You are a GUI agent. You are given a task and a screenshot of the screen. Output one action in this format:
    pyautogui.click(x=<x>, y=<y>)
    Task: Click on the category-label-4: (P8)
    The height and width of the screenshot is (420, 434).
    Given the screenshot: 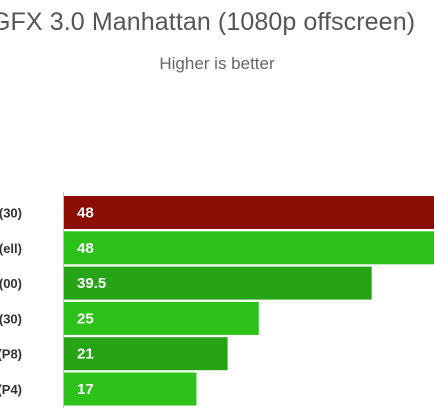 What is the action you would take?
    pyautogui.click(x=11, y=354)
    